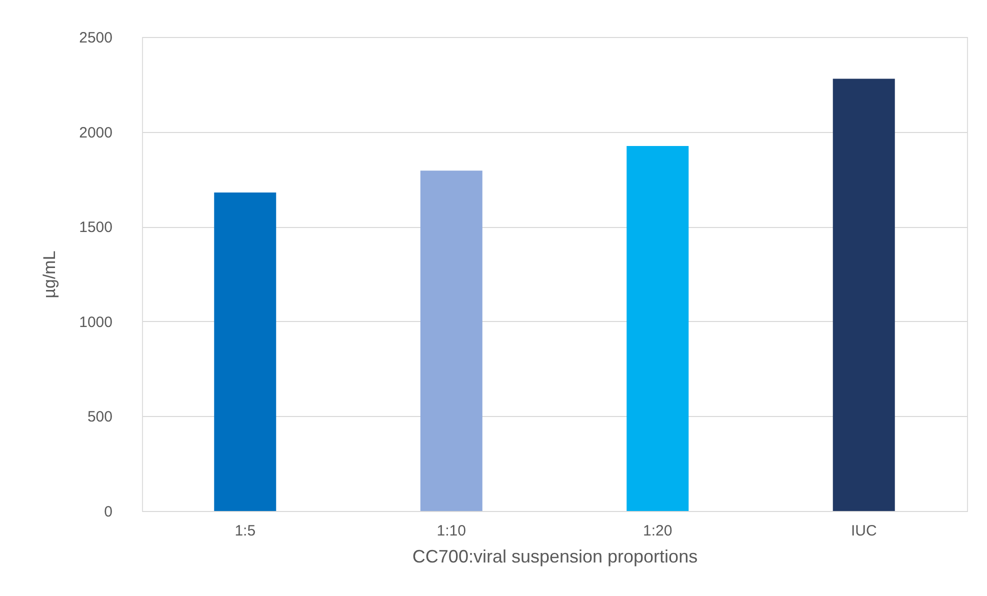  Describe the element at coordinates (863, 531) in the screenshot. I see `x-tick-label: IUC` at that location.